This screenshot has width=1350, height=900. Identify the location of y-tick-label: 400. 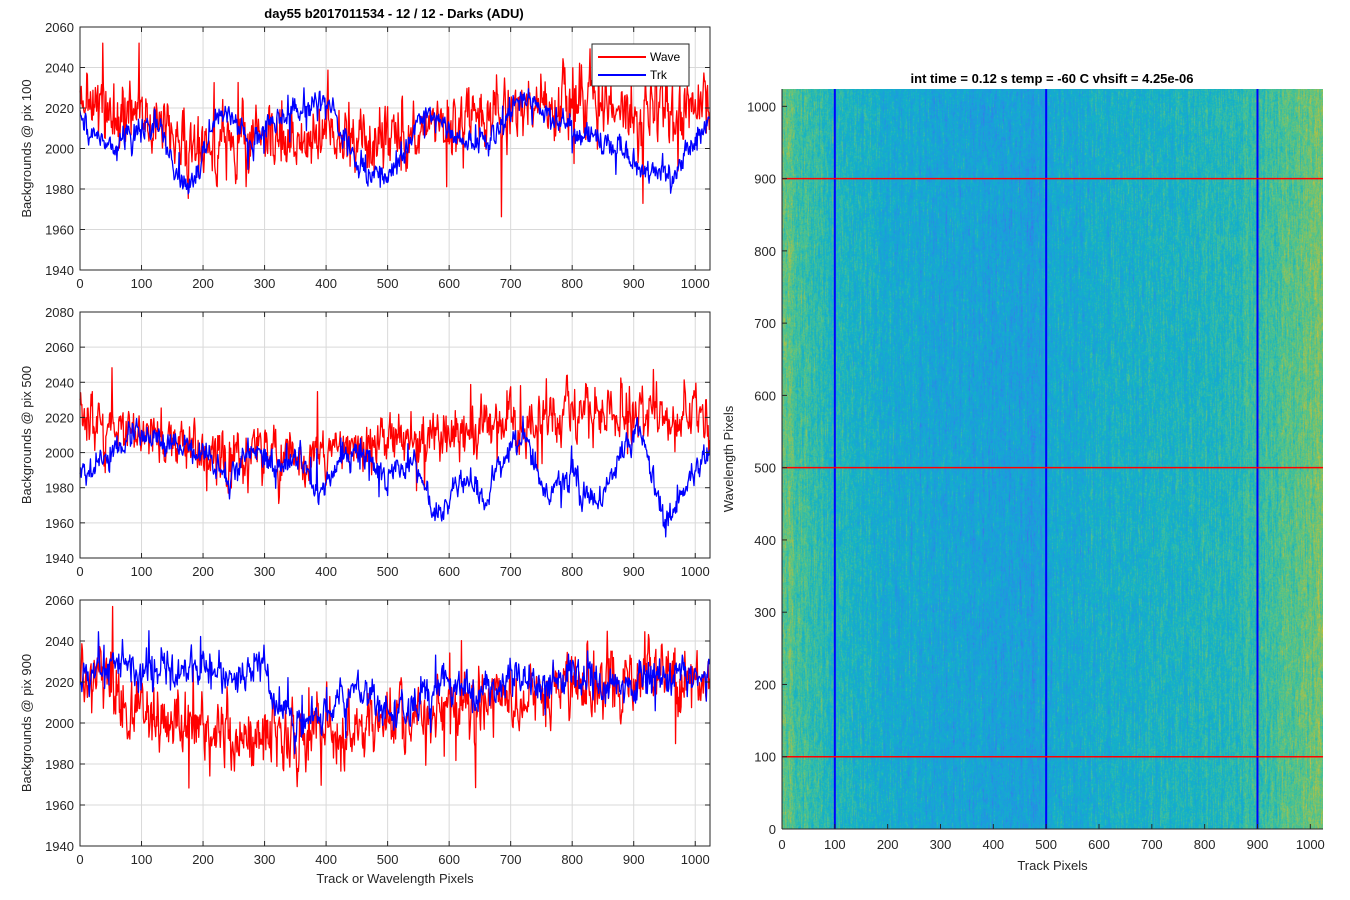
(765, 540).